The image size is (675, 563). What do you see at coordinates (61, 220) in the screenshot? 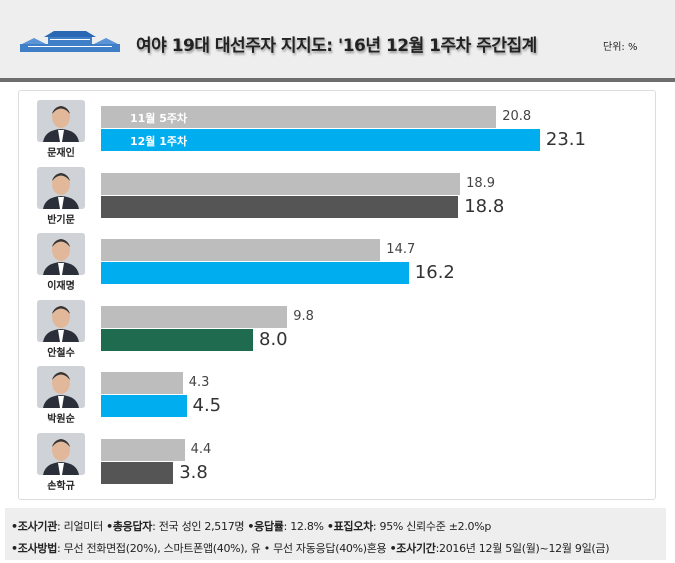
I see `candidate-name: 반기문` at bounding box center [61, 220].